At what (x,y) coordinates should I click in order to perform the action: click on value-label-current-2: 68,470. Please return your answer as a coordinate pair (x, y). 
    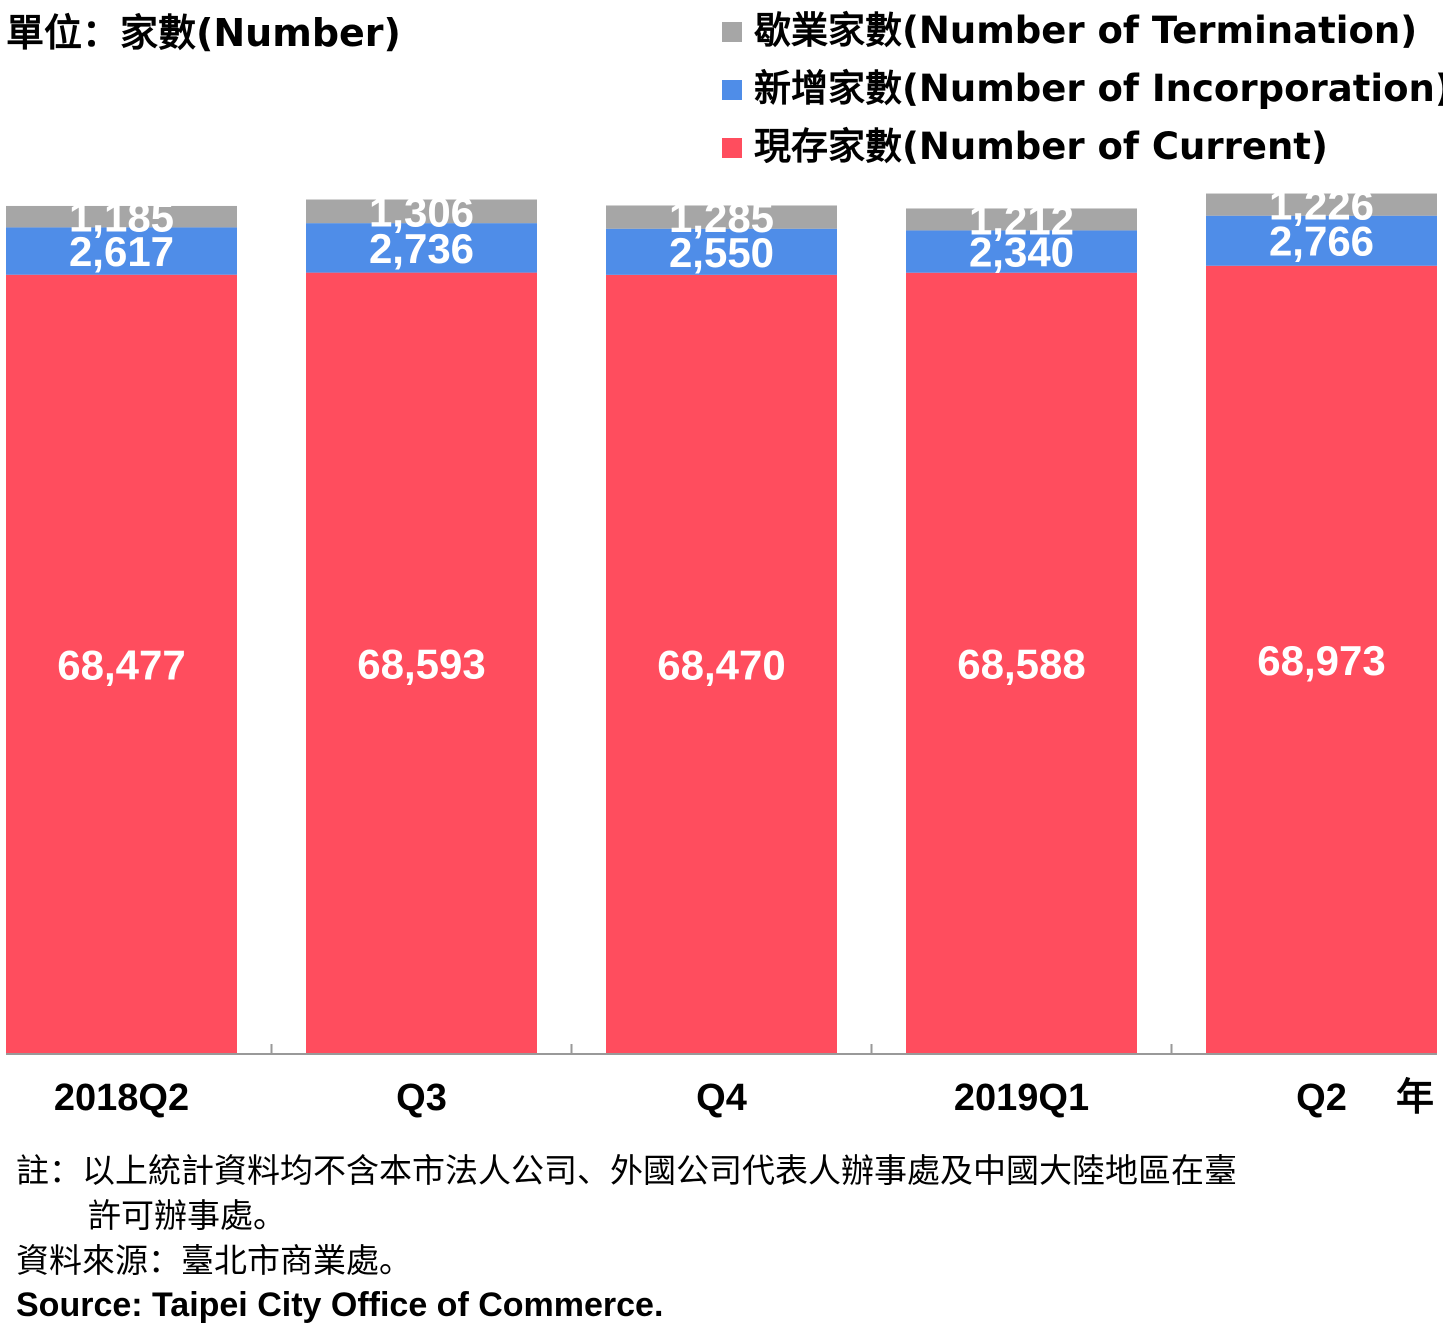
    Looking at the image, I should click on (721, 664).